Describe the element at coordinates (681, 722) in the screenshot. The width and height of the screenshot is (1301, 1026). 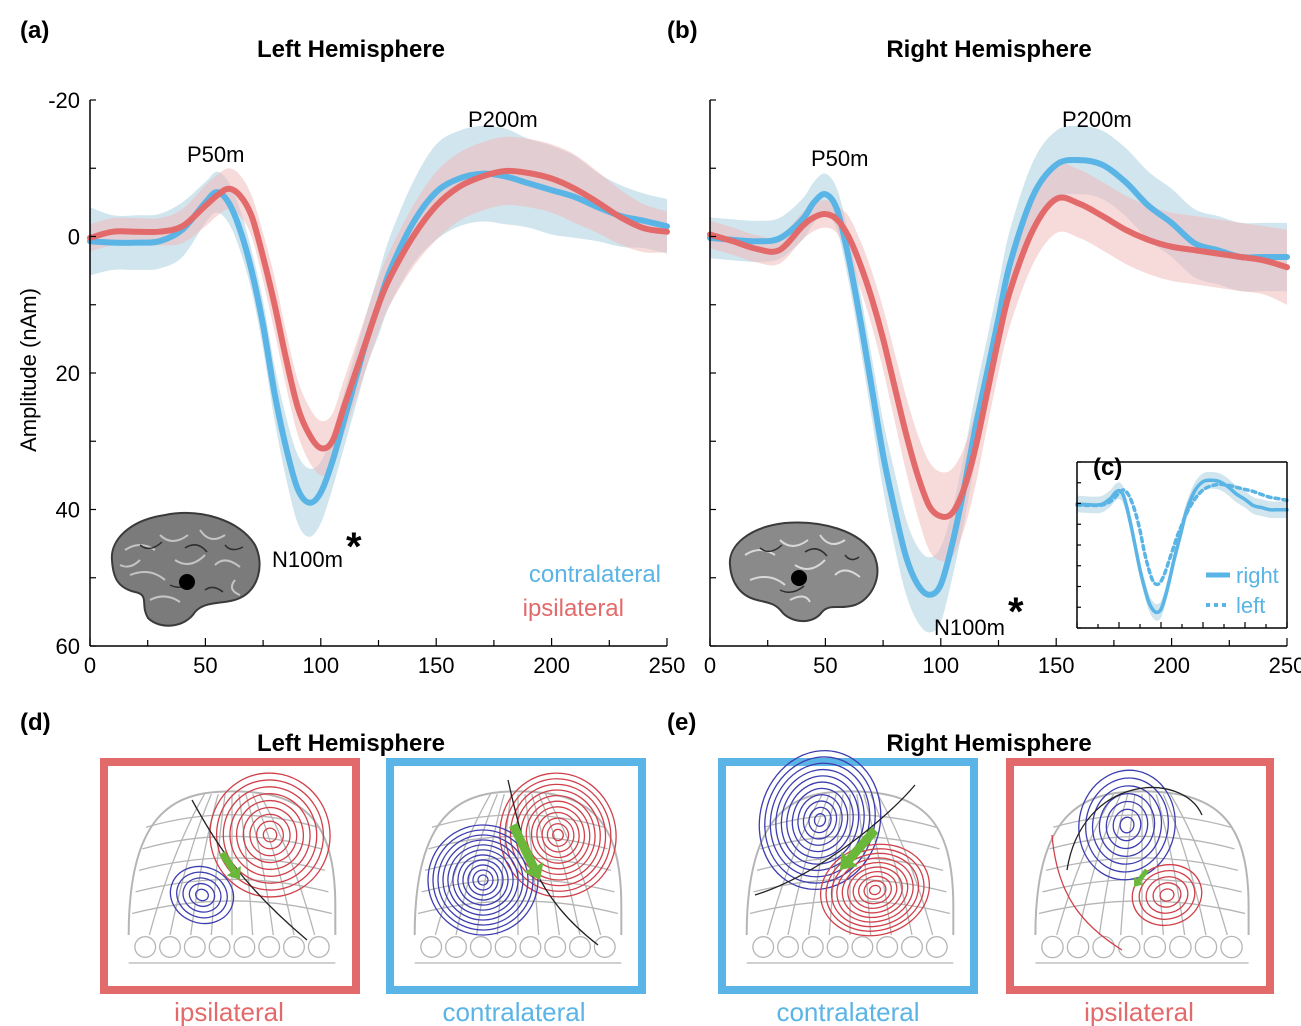
I see `panel-label-e: (e)` at that location.